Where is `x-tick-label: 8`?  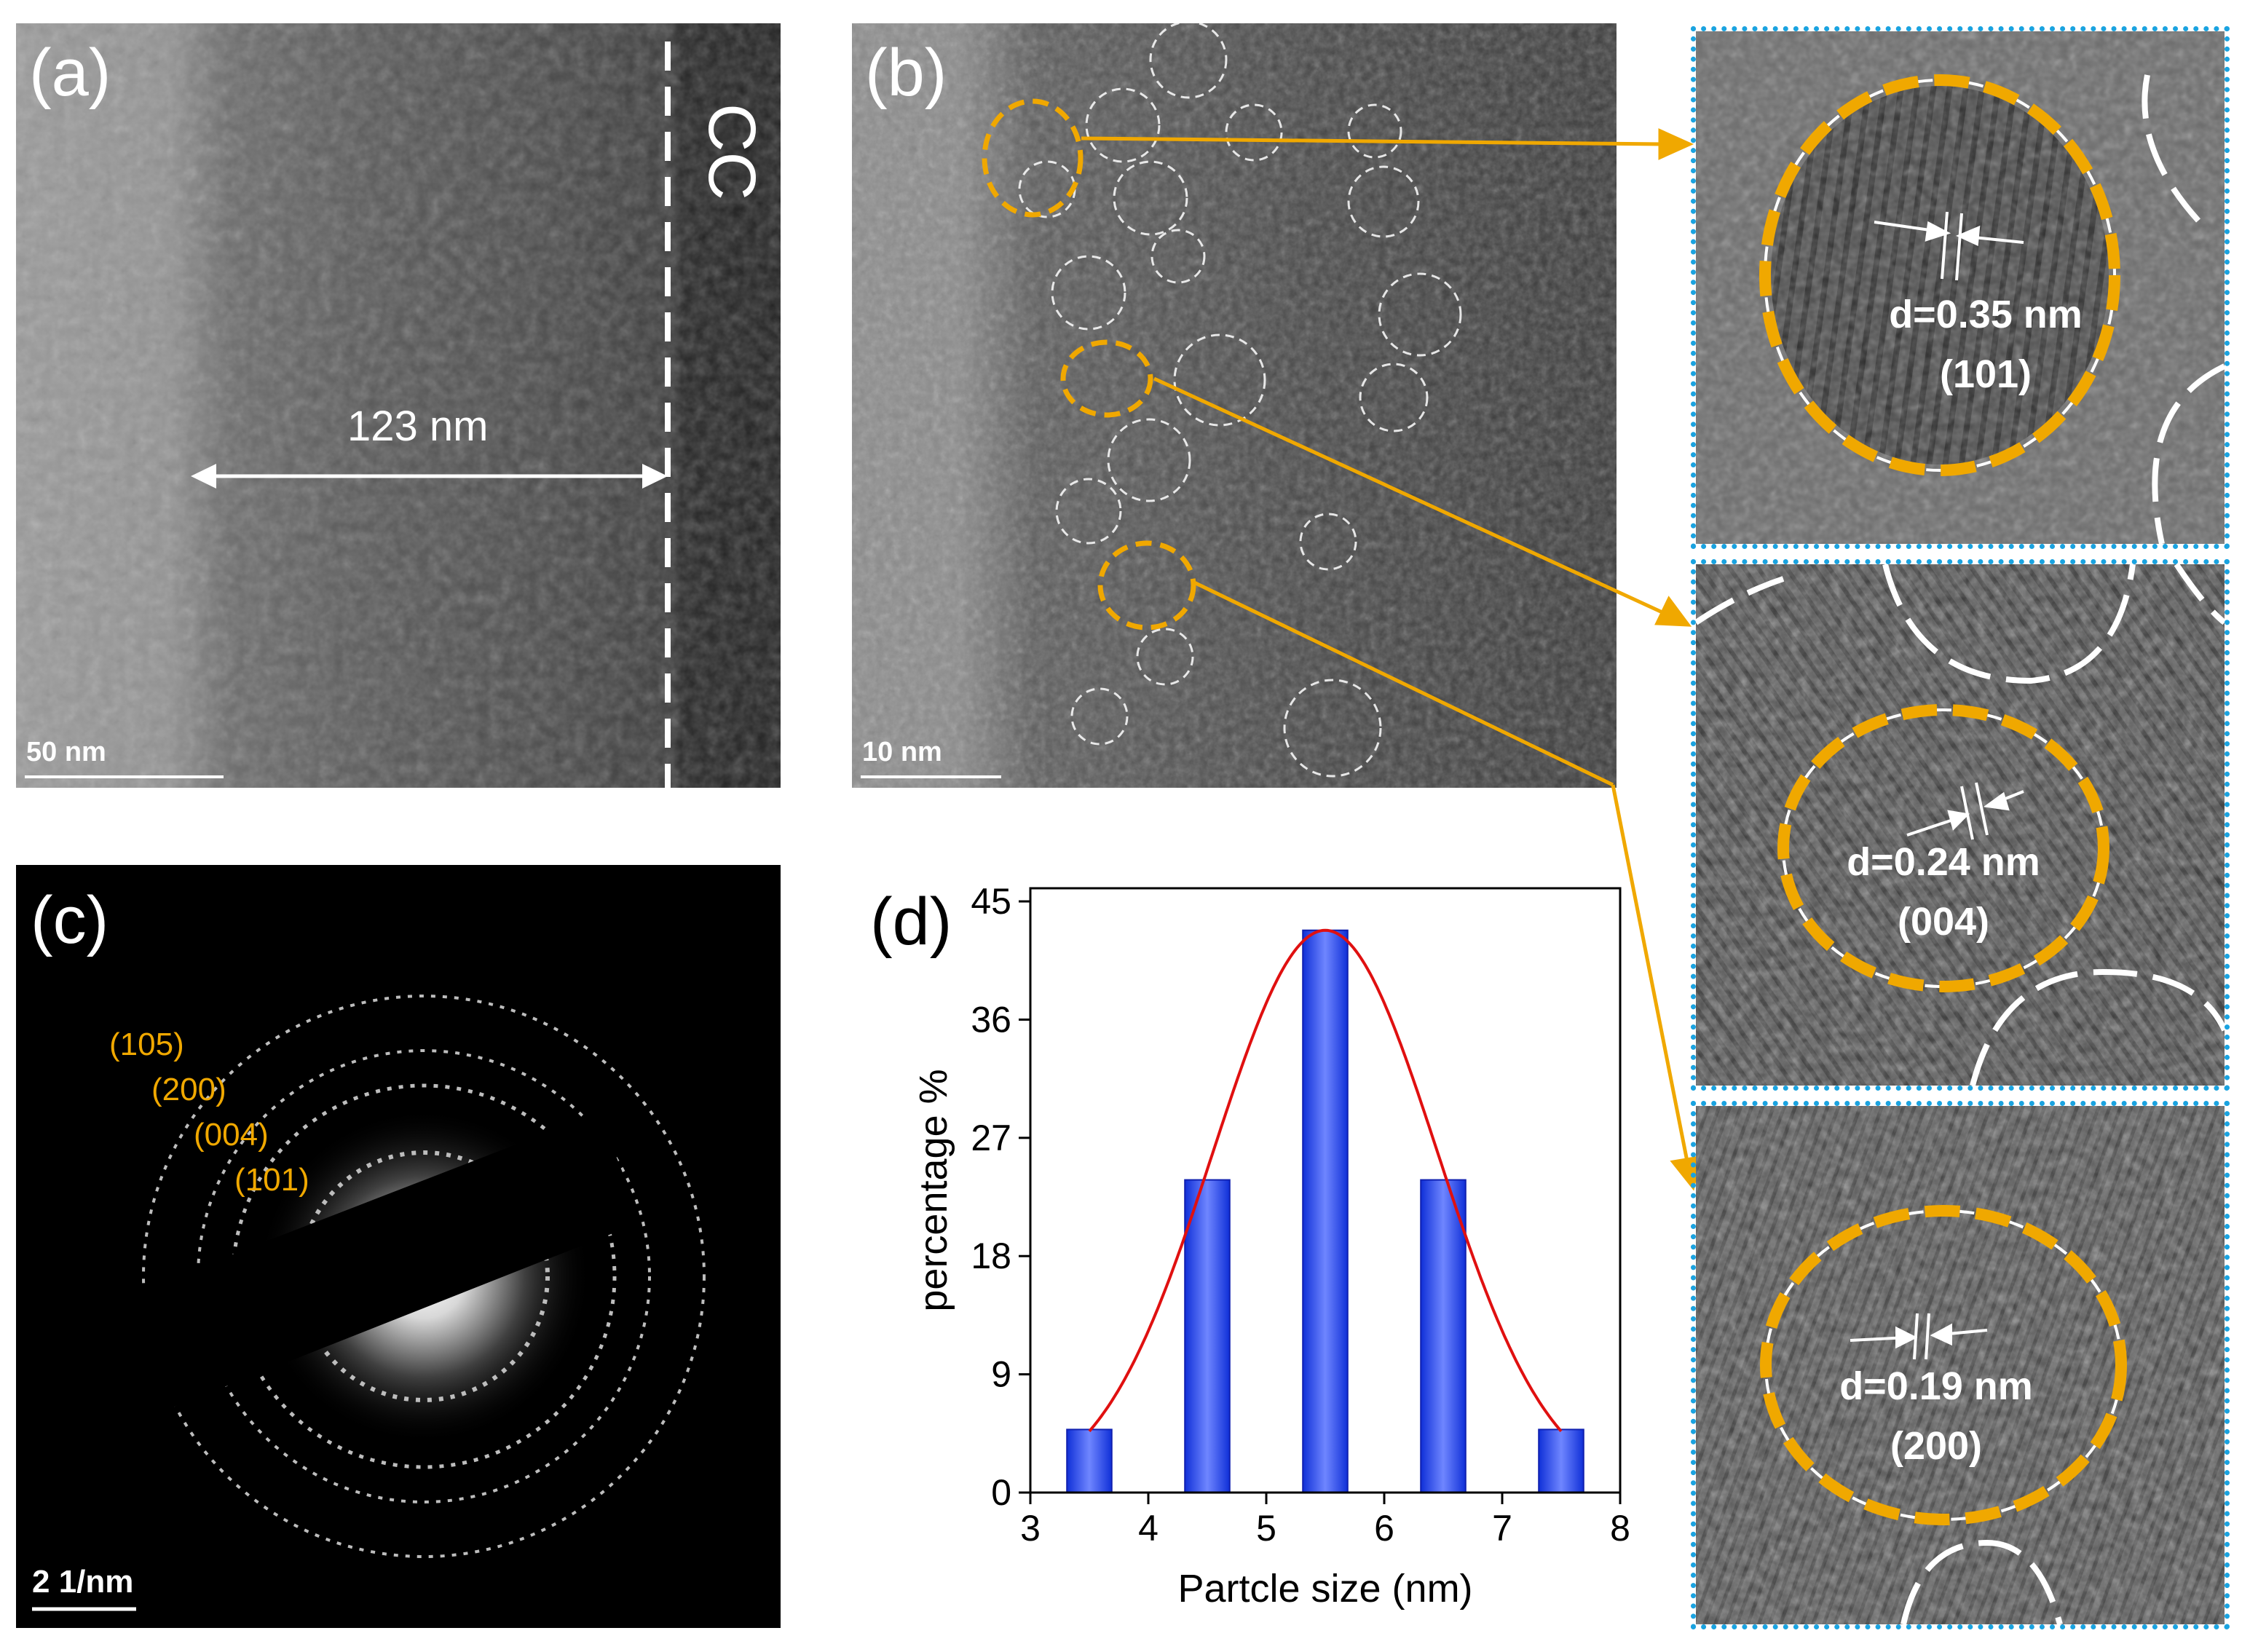
x-tick-label: 8 is located at coordinates (1620, 1528).